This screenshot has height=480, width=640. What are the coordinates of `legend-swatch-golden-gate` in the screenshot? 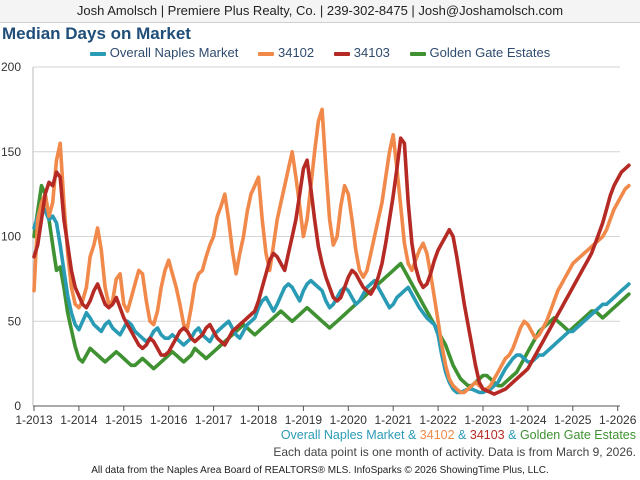 It's located at (417, 53).